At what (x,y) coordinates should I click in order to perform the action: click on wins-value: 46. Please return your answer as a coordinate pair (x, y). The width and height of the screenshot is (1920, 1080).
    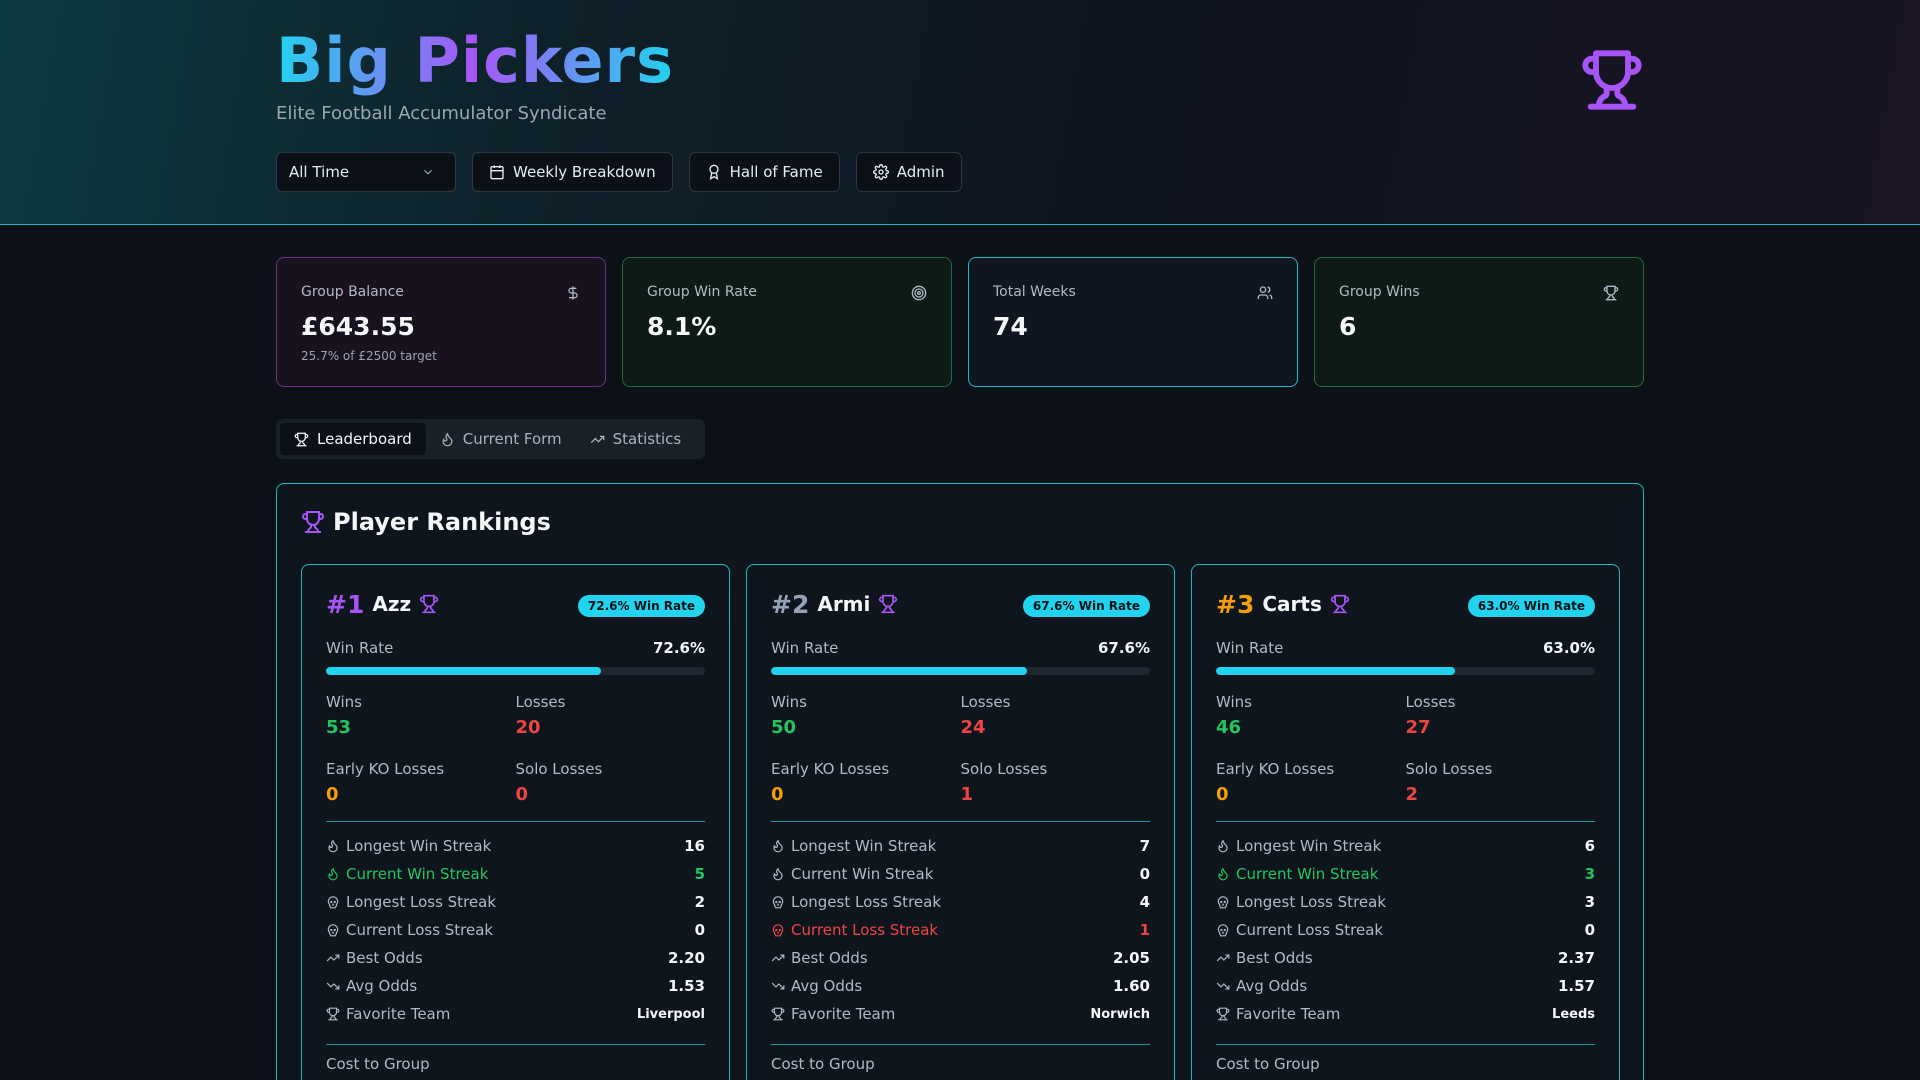
    Looking at the image, I should click on (1229, 727).